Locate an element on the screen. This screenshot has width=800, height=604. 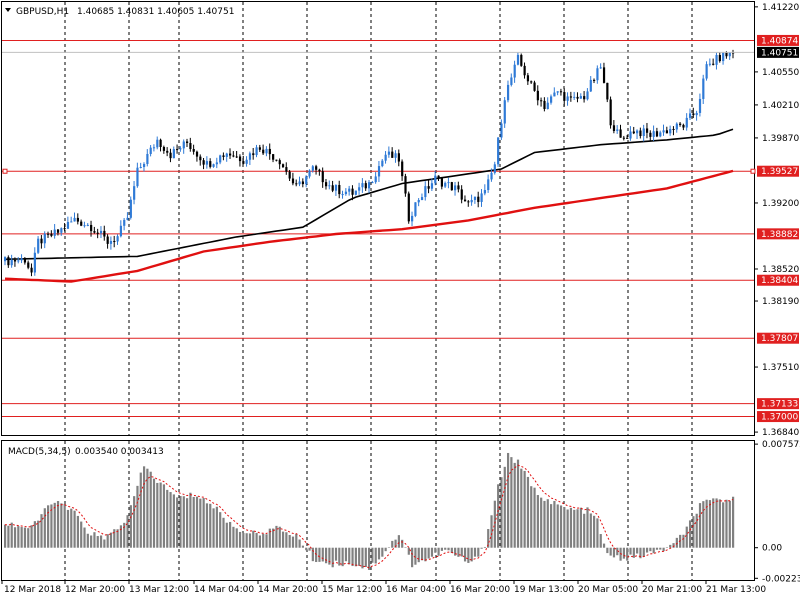
level-price-tag-label: 1.38882 is located at coordinates (779, 235).